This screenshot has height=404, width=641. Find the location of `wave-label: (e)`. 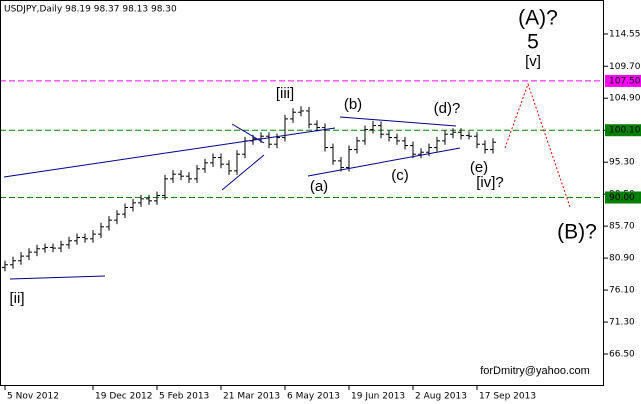

wave-label: (e) is located at coordinates (479, 167).